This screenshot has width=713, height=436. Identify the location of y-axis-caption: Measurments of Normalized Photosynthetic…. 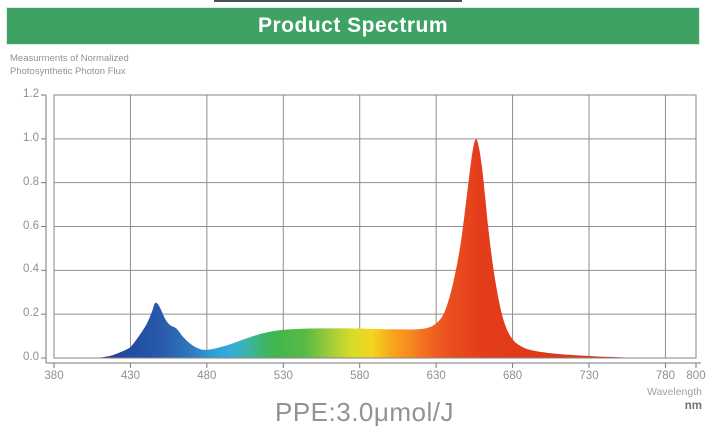
(69, 65).